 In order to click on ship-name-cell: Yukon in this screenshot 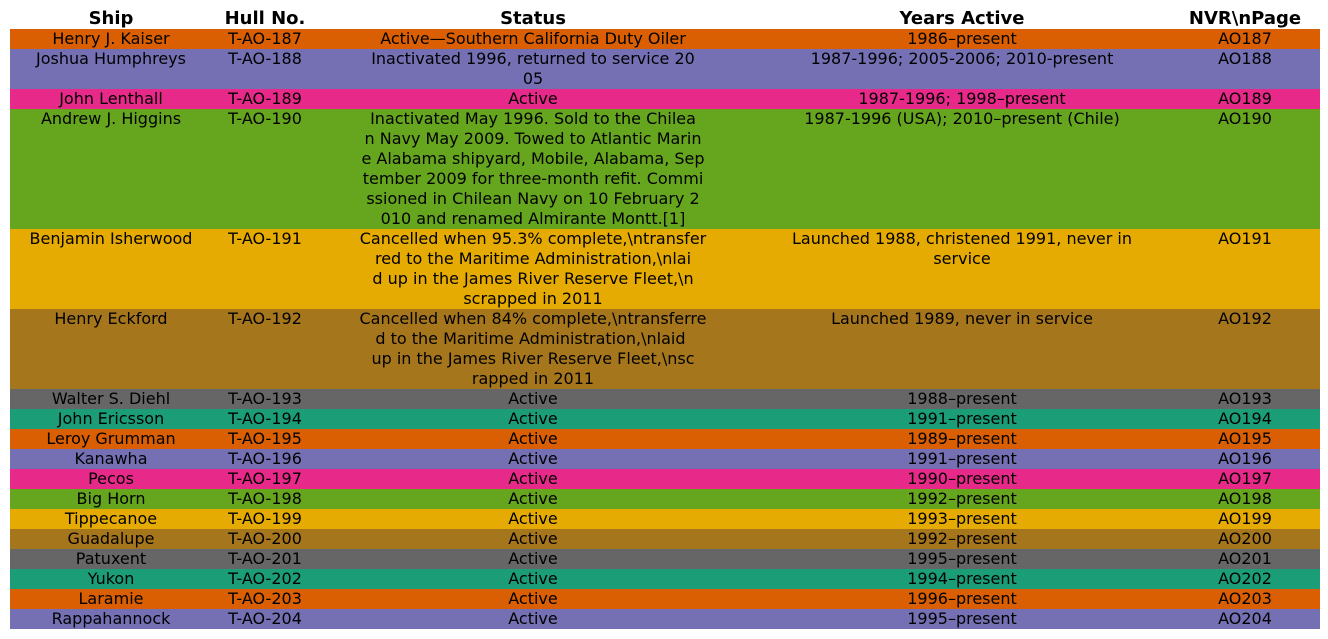, I will do `click(111, 578)`.